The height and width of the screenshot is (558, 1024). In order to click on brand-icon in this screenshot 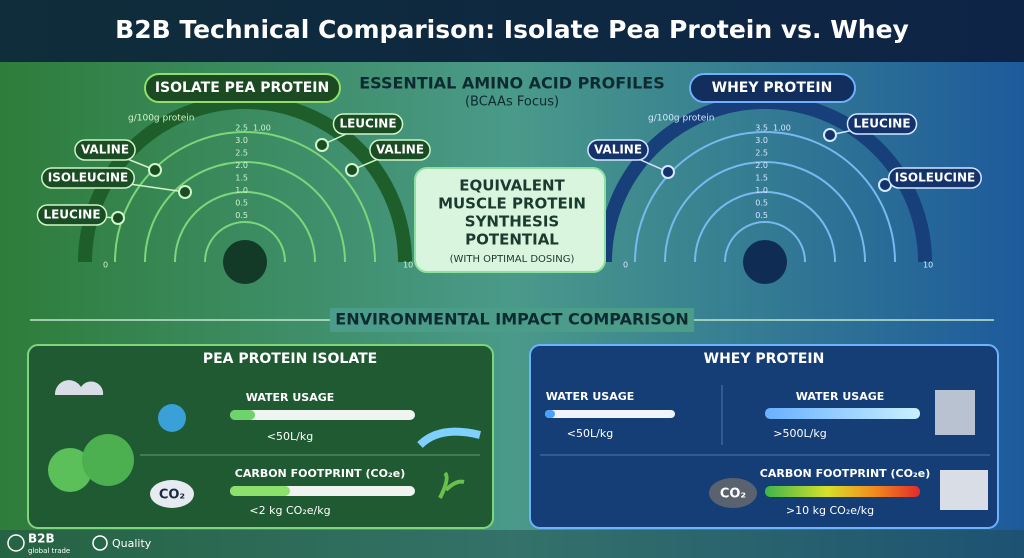, I will do `click(16, 543)`.